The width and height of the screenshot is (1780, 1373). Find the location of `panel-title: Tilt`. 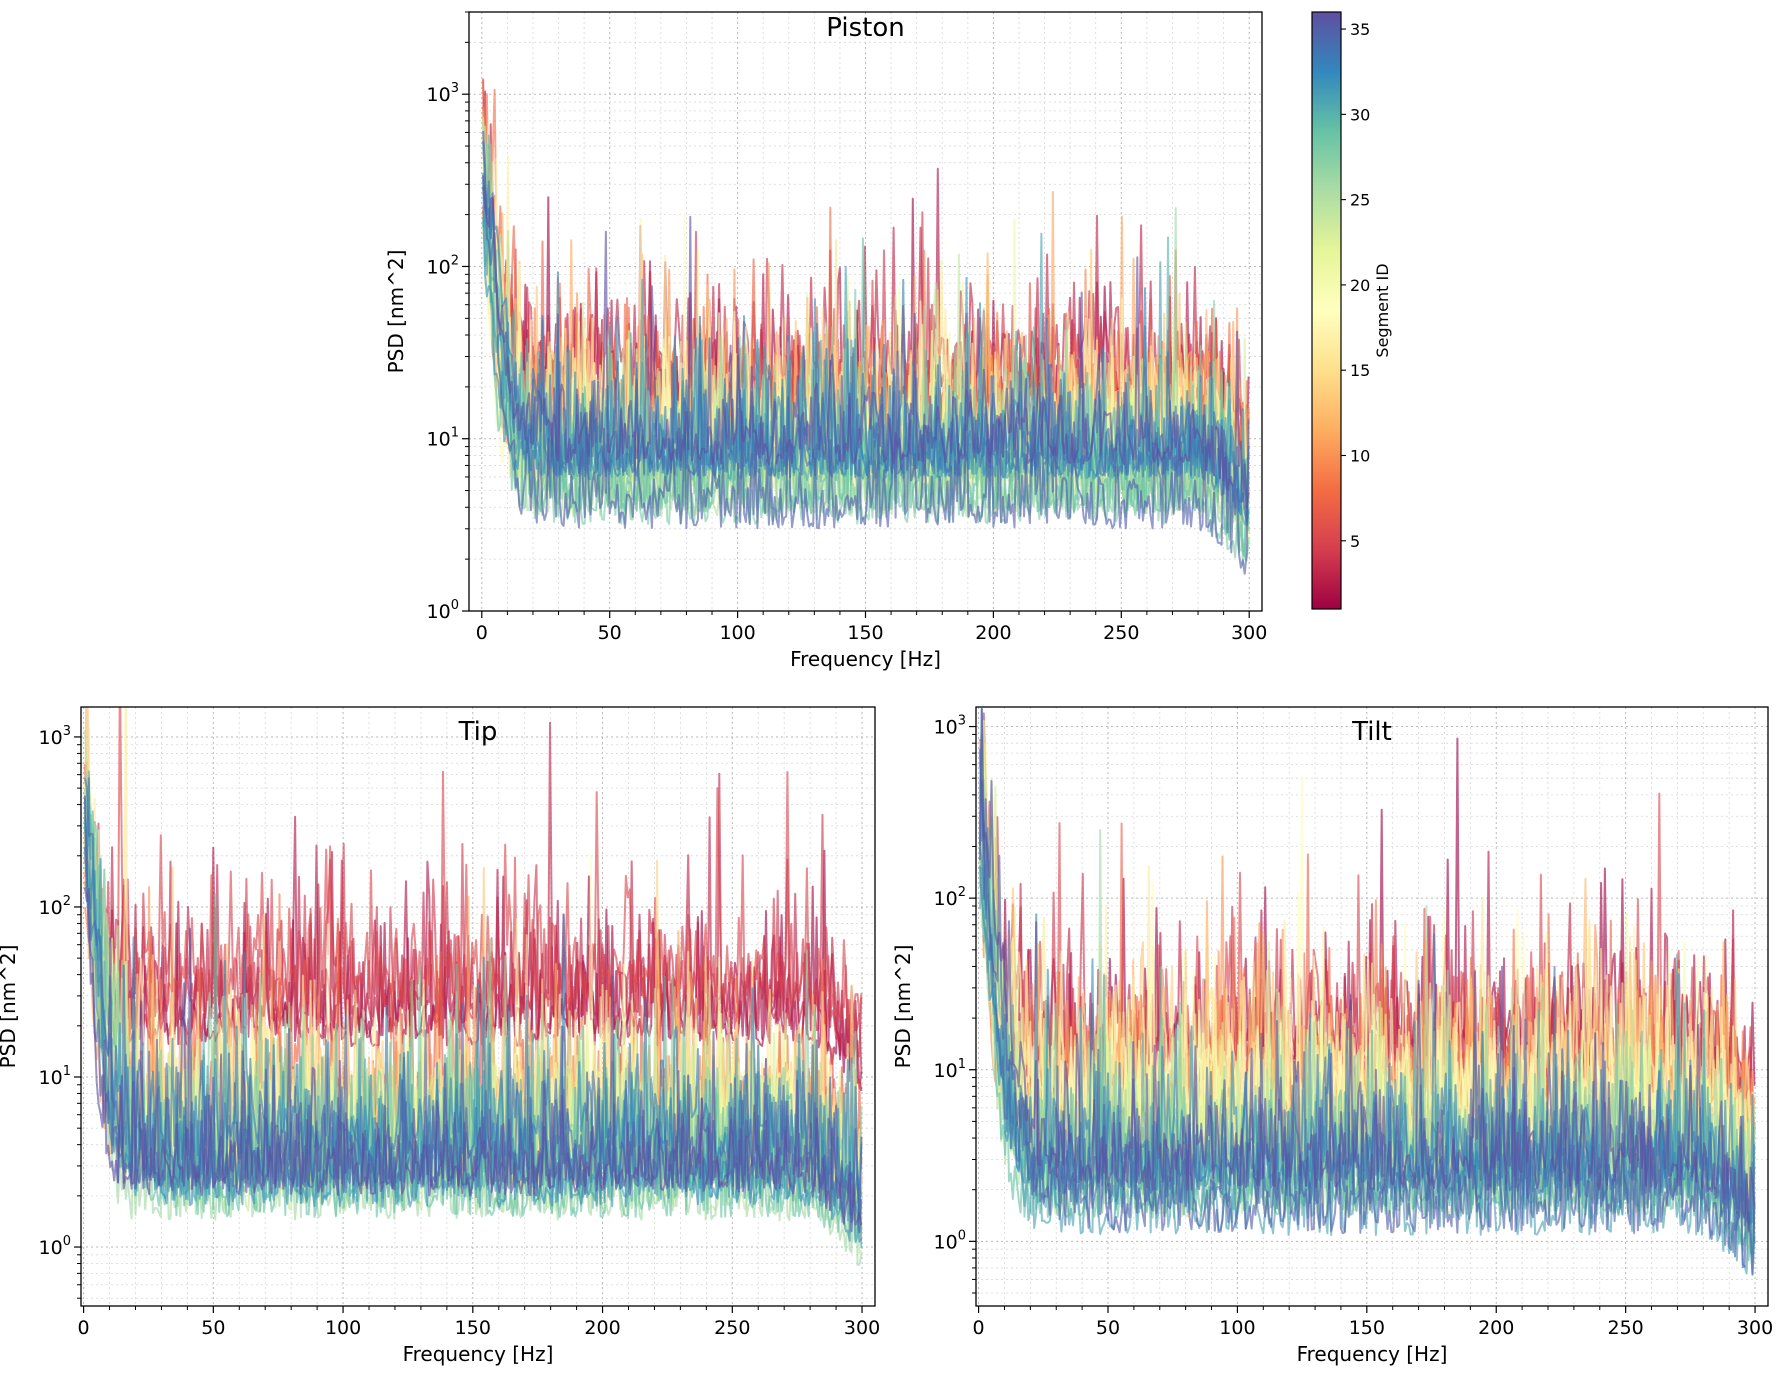

panel-title: Tilt is located at coordinates (1371, 732).